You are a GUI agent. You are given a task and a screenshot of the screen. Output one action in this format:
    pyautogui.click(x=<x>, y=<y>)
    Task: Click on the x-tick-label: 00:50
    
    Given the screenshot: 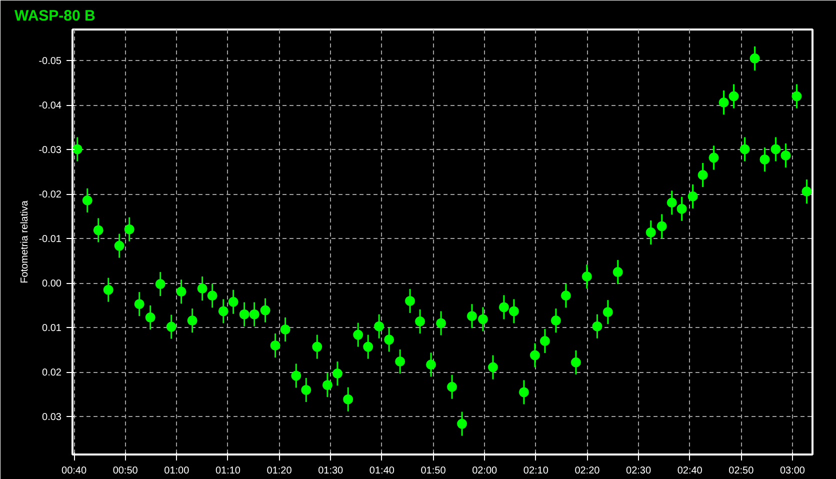 What is the action you would take?
    pyautogui.click(x=125, y=471)
    